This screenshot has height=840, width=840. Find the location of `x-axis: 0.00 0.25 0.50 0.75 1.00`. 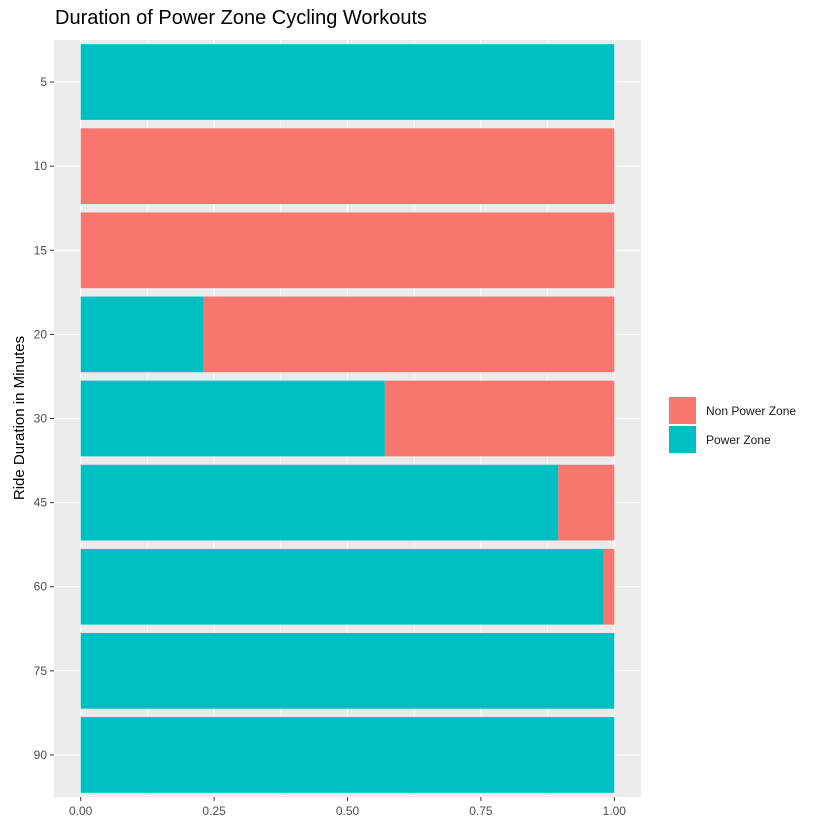

x-axis: 0.00 0.25 0.50 0.75 1.00 is located at coordinates (347, 807).